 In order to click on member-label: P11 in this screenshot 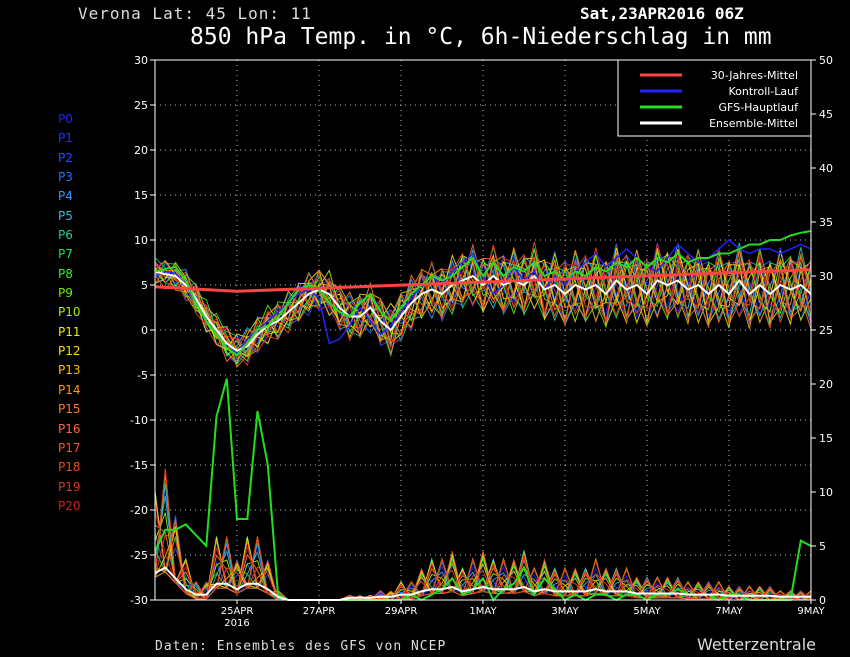, I will do `click(69, 331)`.